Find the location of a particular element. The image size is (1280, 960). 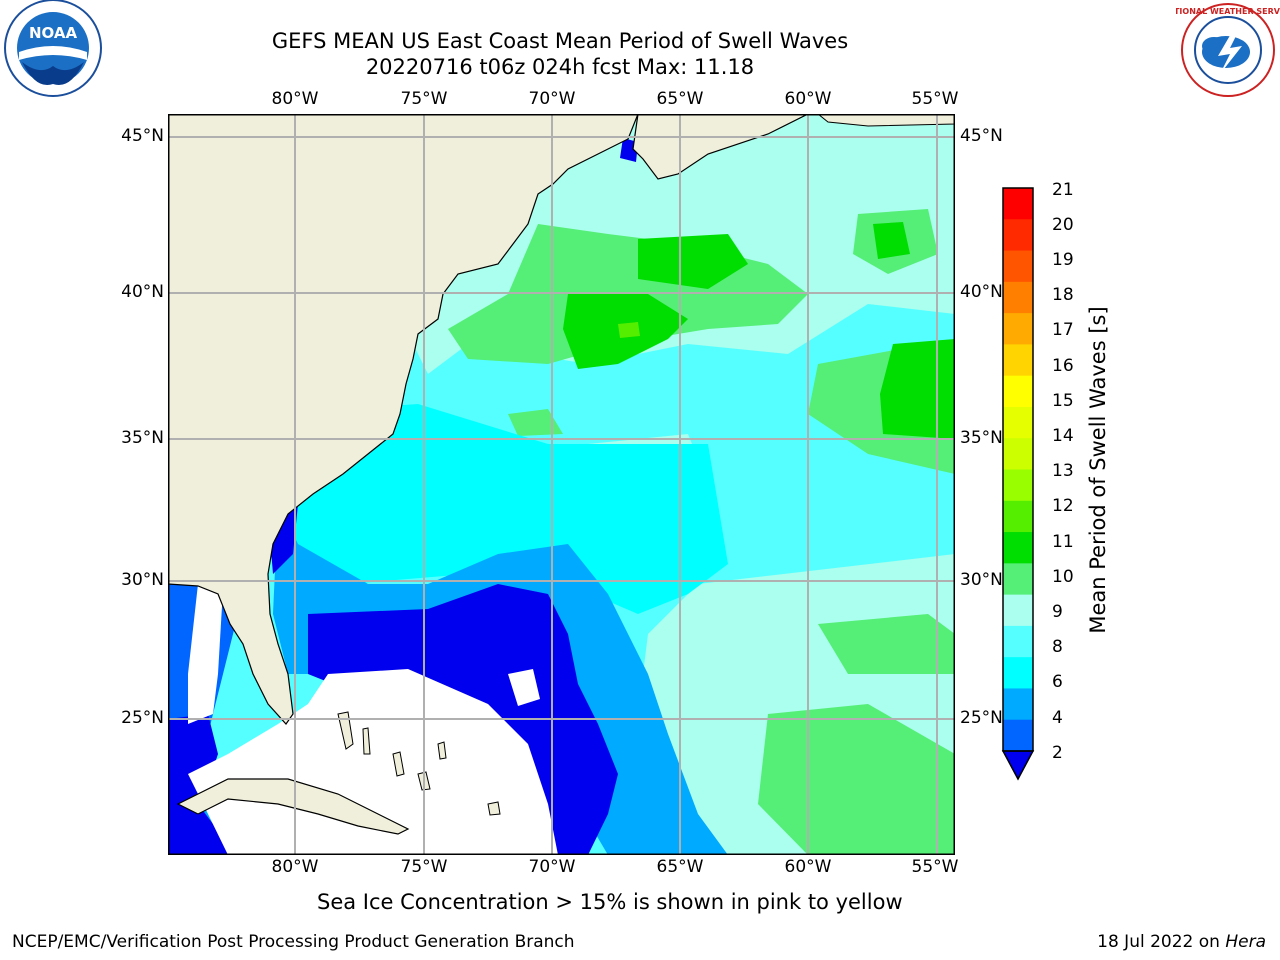

cuba-land is located at coordinates (293, 806).